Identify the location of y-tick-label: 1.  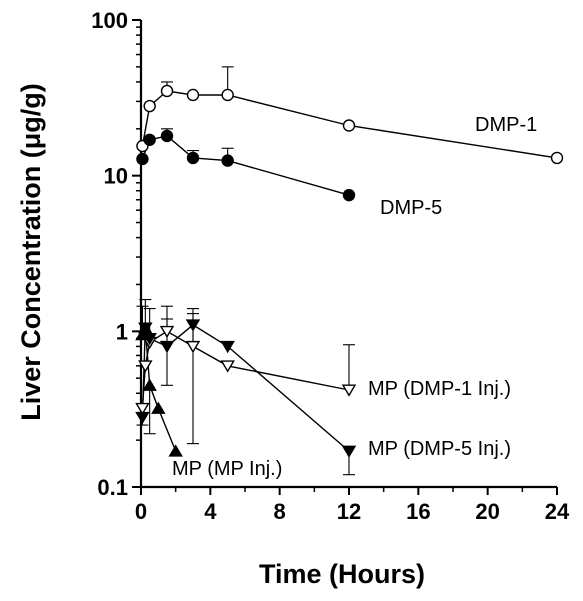
(122, 331).